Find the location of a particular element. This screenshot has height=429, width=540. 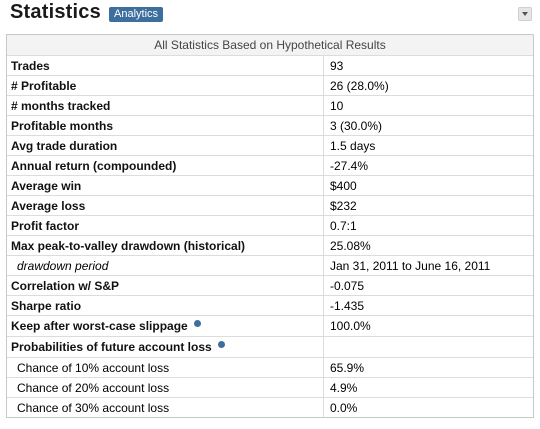

row-label: Chance of 10% account loss is located at coordinates (165, 367).